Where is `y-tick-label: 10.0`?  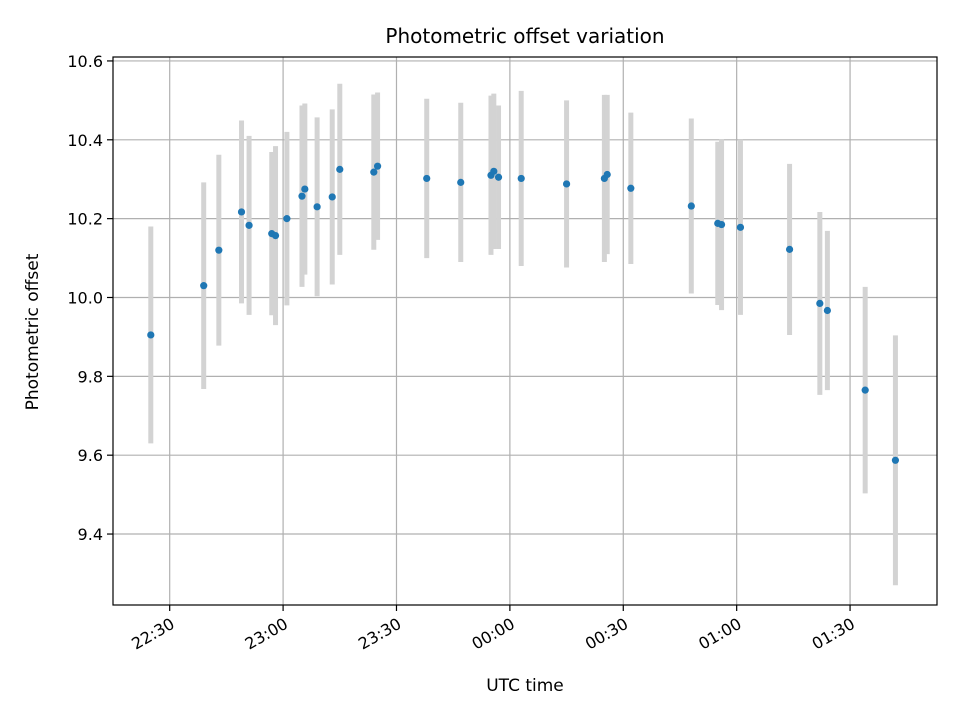 y-tick-label: 10.0 is located at coordinates (85, 297).